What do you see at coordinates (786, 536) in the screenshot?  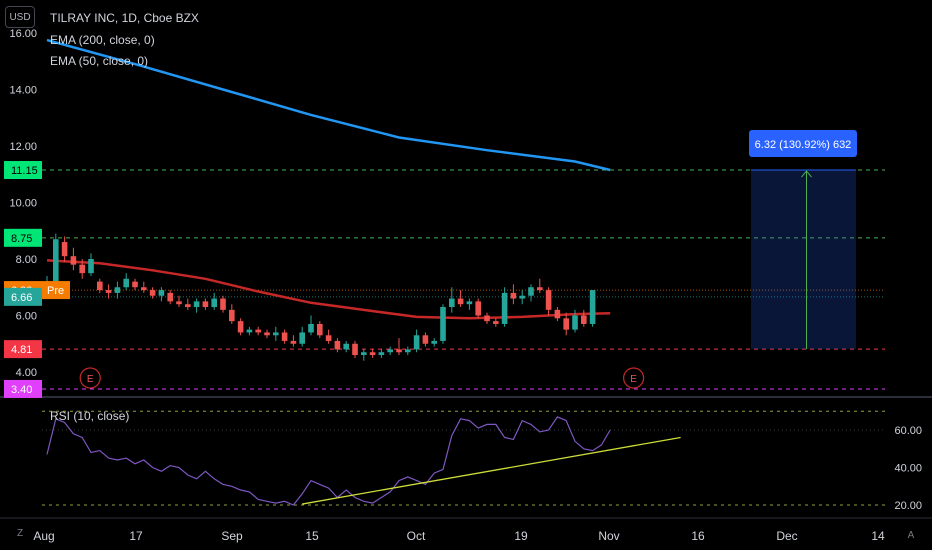 I see `time-tick-8: Dec` at bounding box center [786, 536].